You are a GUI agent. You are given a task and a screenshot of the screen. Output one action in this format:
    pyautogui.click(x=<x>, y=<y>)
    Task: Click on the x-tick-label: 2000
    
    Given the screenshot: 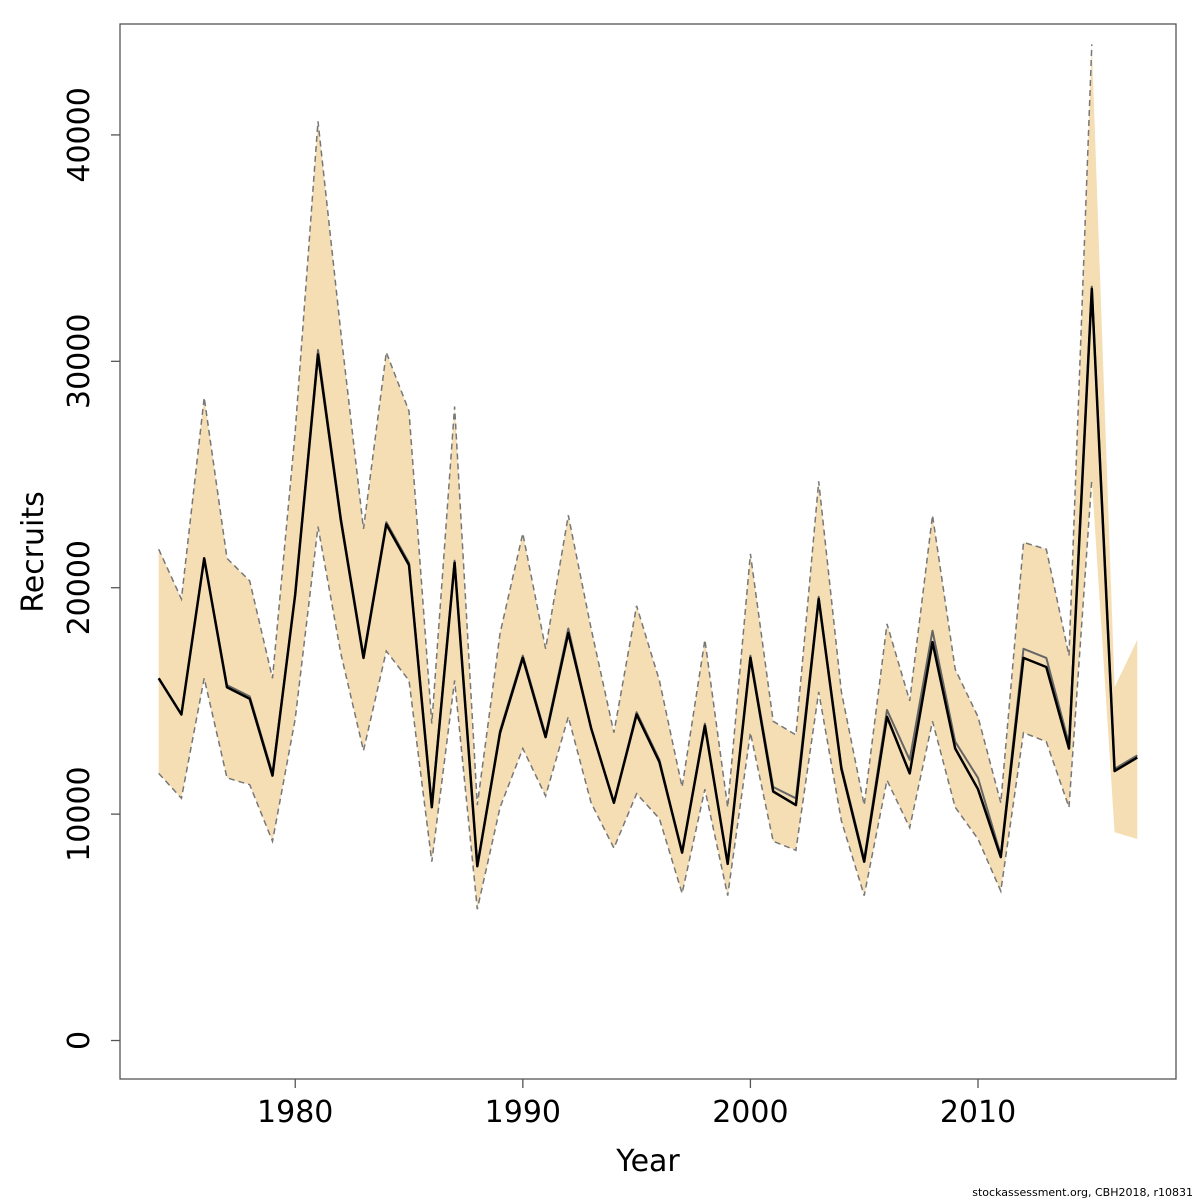 What is the action you would take?
    pyautogui.click(x=750, y=1112)
    